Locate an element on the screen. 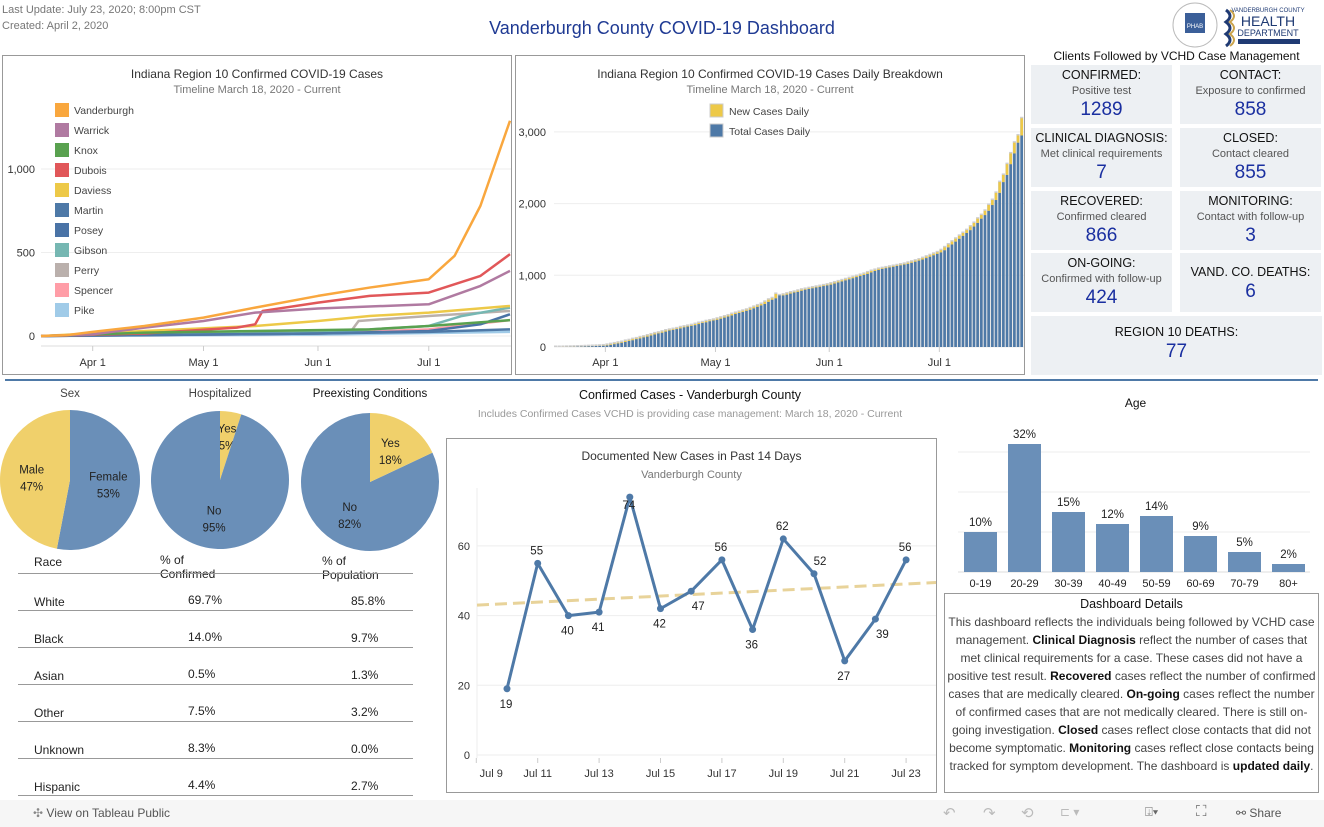 This screenshot has width=1324, height=827. category-label: 40-49 is located at coordinates (1112, 584).